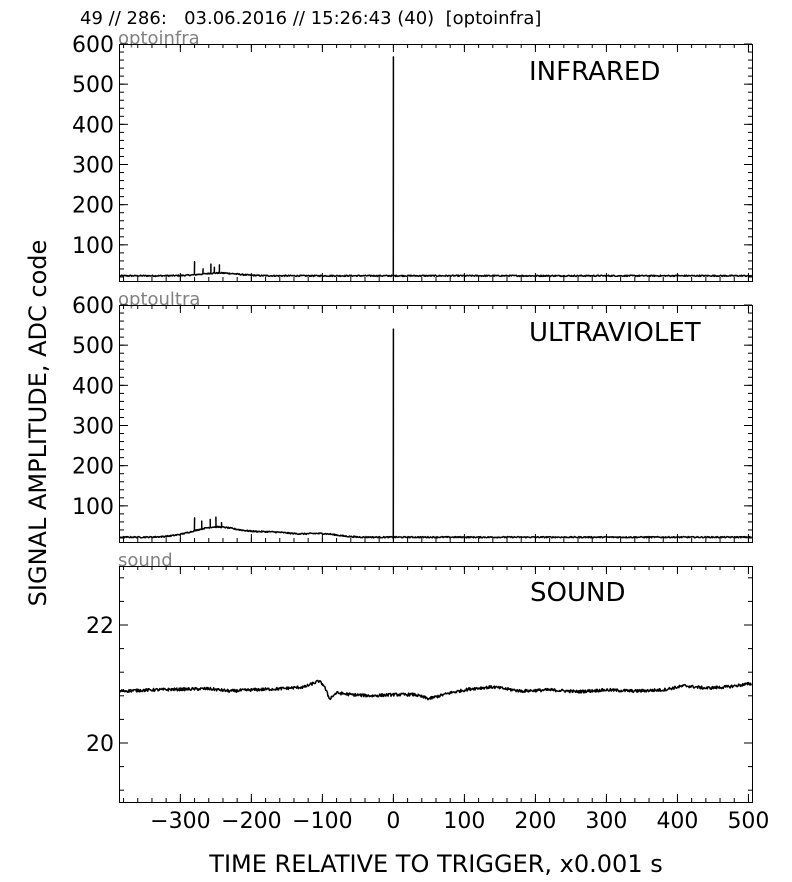  What do you see at coordinates (93, 467) in the screenshot?
I see `y-tick-label-ultraviolet: 200` at bounding box center [93, 467].